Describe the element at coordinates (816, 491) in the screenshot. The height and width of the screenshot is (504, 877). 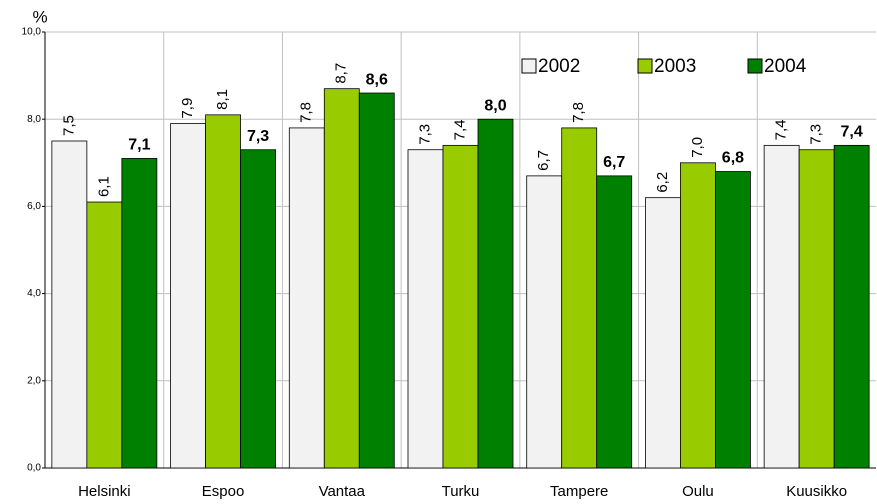
I see `x-tick-label: Kuusikko` at that location.